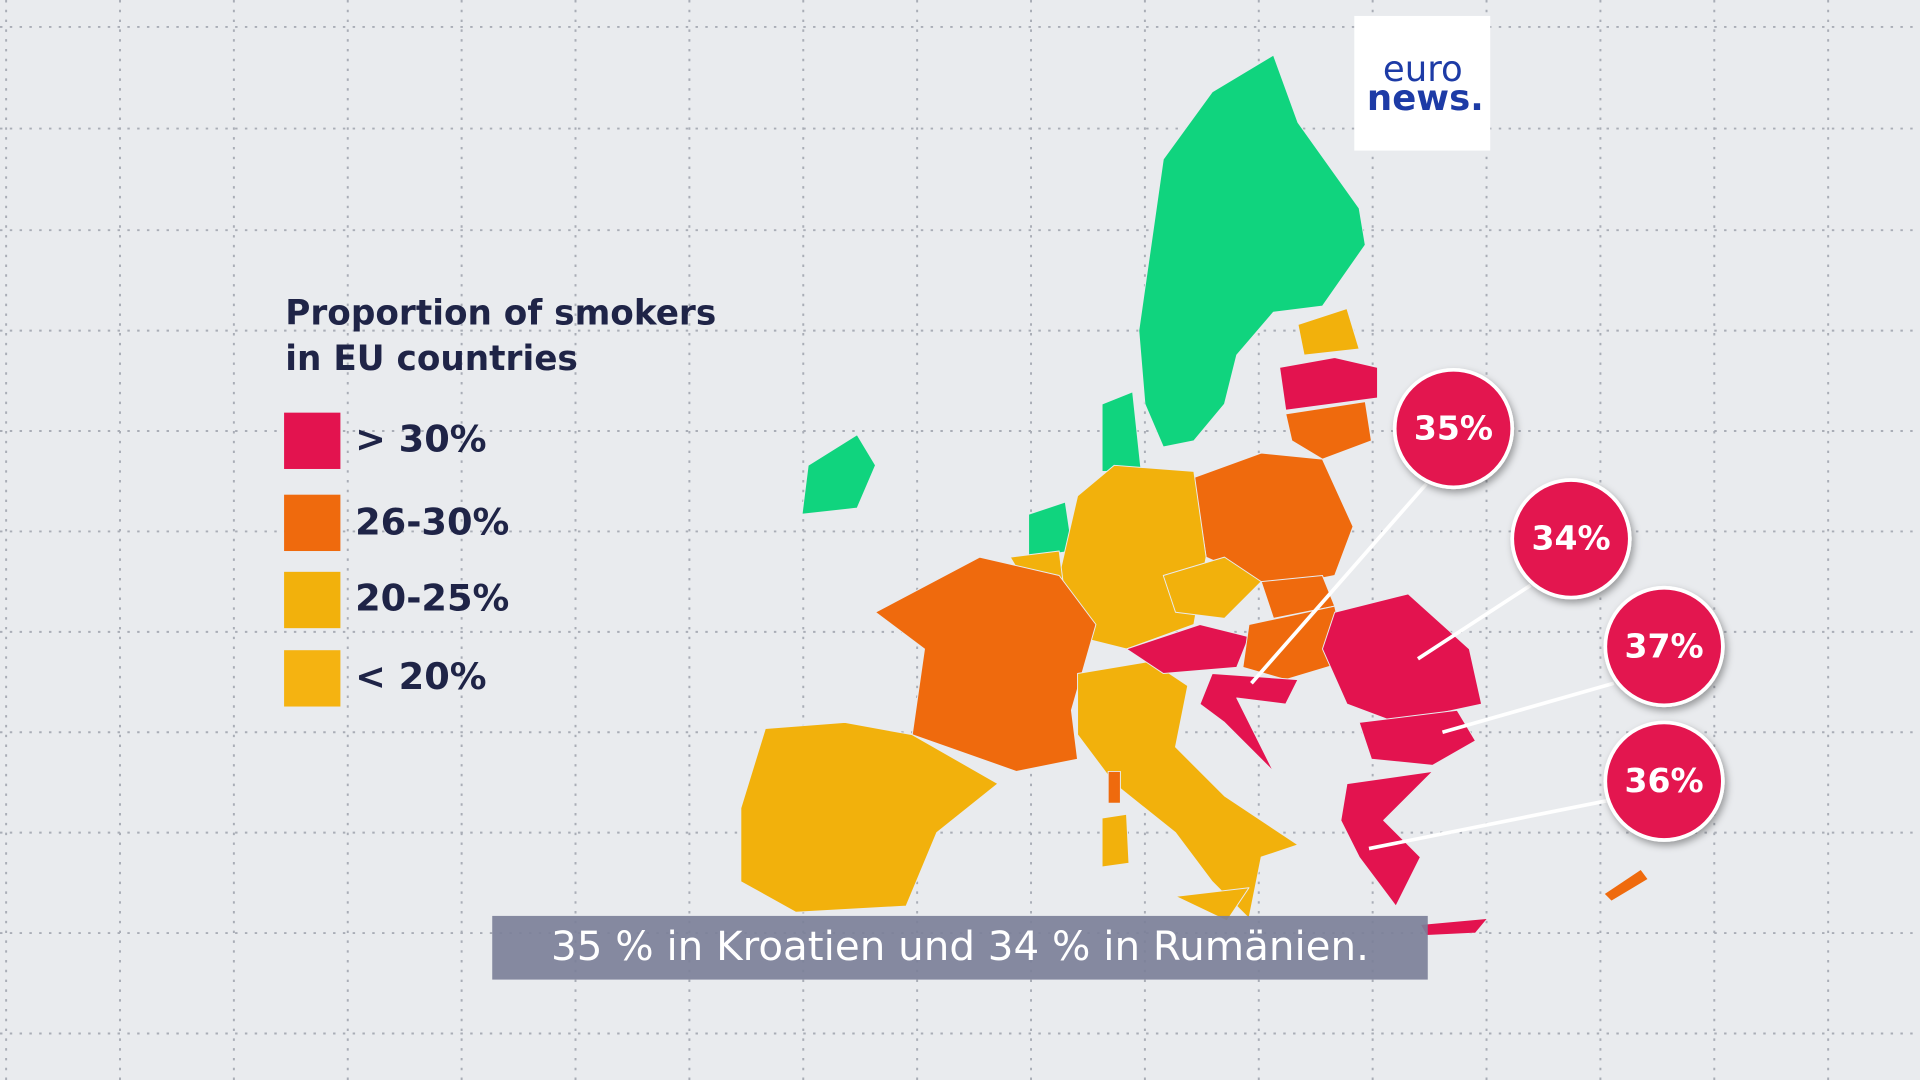  What do you see at coordinates (420, 438) in the screenshot?
I see `legend-label: > 30%` at bounding box center [420, 438].